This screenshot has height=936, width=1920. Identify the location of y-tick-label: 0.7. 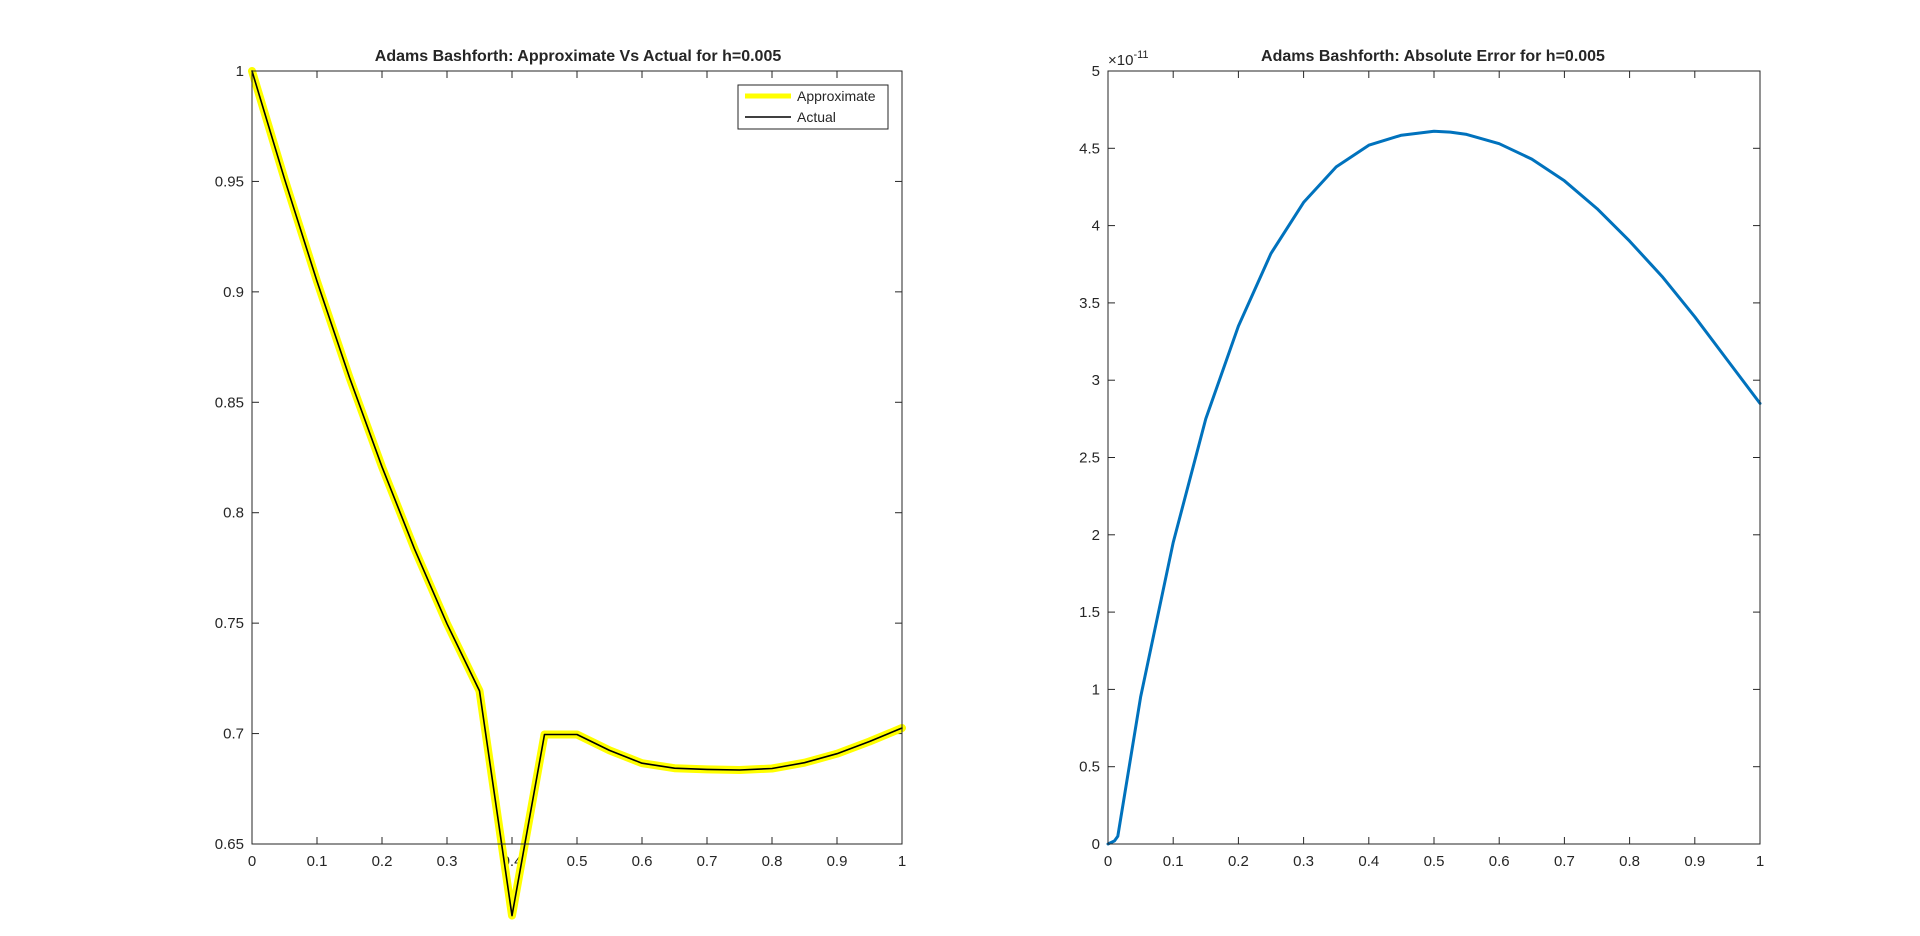
(233, 734).